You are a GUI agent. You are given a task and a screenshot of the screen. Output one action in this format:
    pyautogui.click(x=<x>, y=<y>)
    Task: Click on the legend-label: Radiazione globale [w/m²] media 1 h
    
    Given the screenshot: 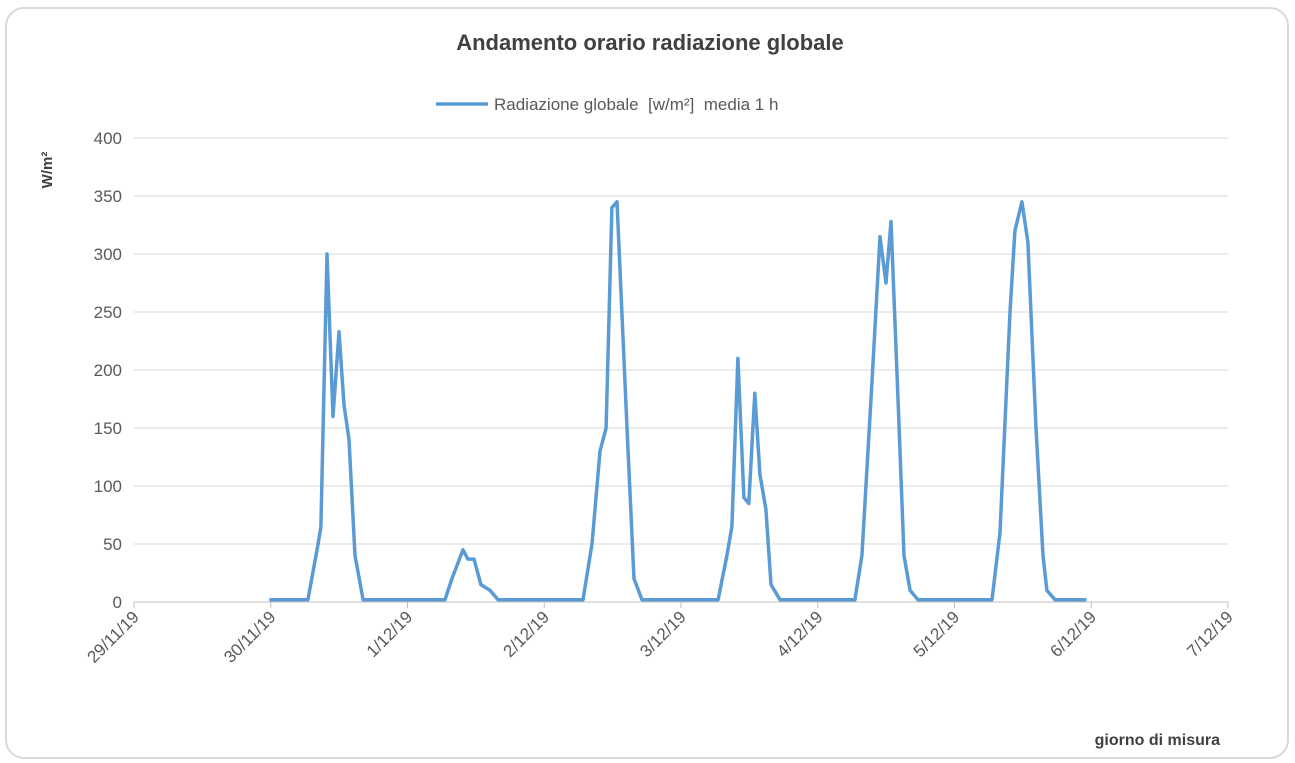 What is the action you would take?
    pyautogui.click(x=636, y=104)
    